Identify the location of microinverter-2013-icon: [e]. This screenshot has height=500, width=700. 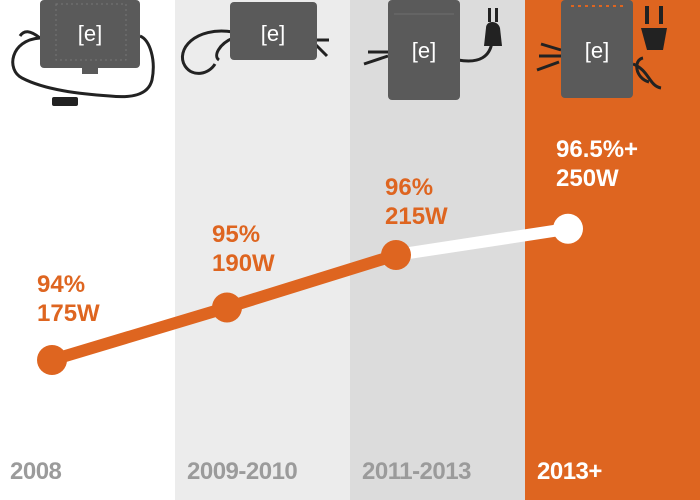
(601, 49).